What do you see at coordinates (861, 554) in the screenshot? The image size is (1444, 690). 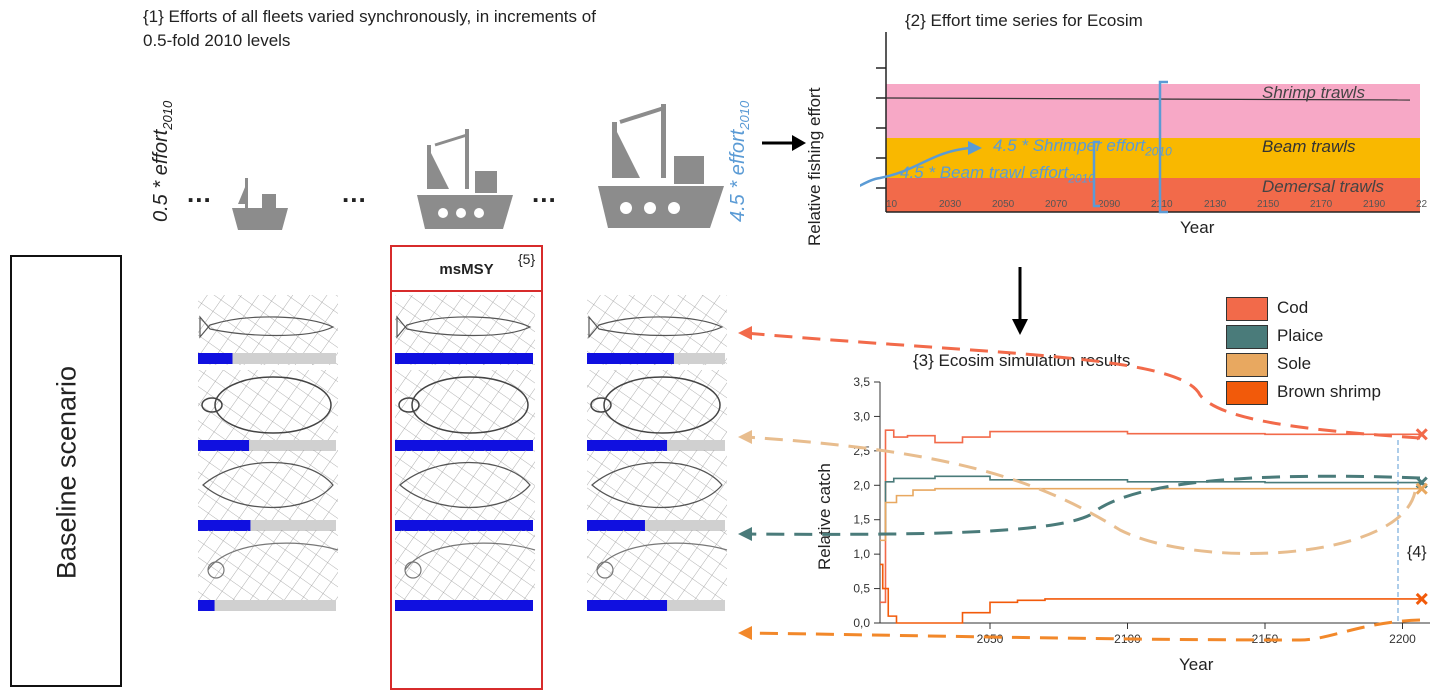 I see `catch-y-tick-label: 1,0` at bounding box center [861, 554].